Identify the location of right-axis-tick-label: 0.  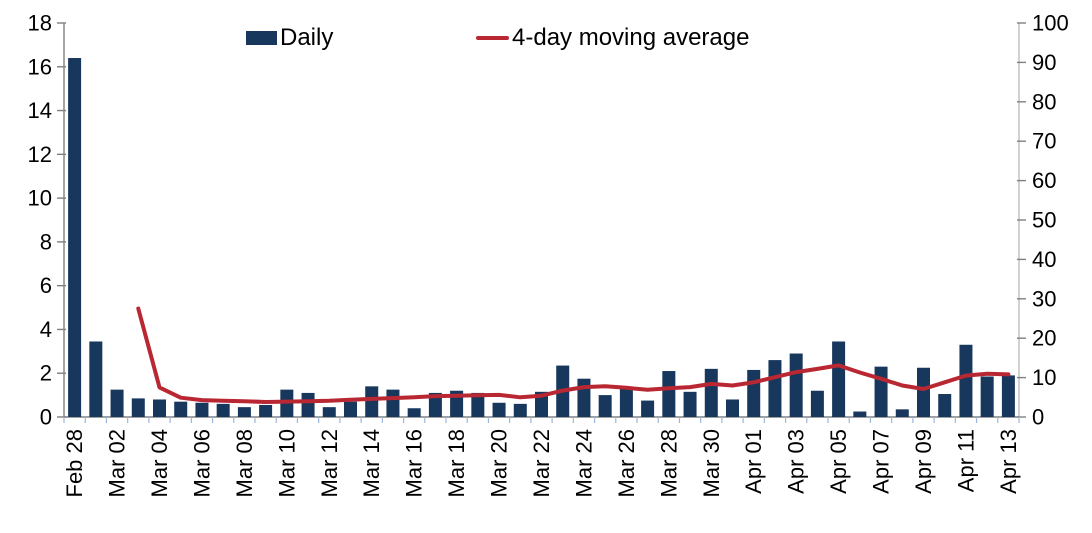
(1038, 417).